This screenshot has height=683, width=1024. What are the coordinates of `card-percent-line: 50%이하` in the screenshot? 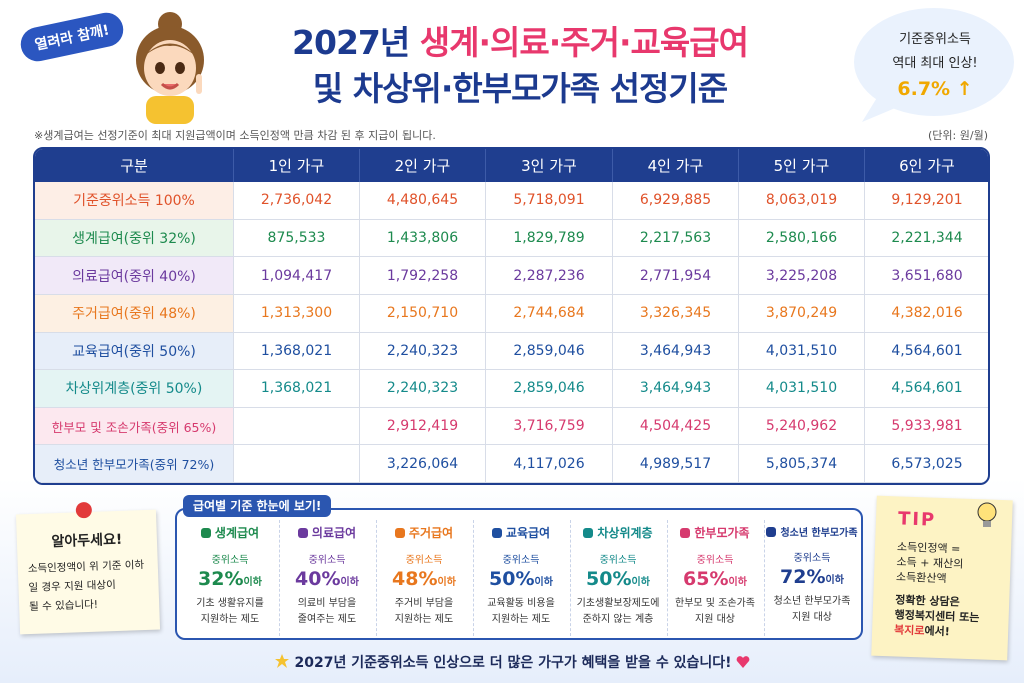 It's located at (521, 579).